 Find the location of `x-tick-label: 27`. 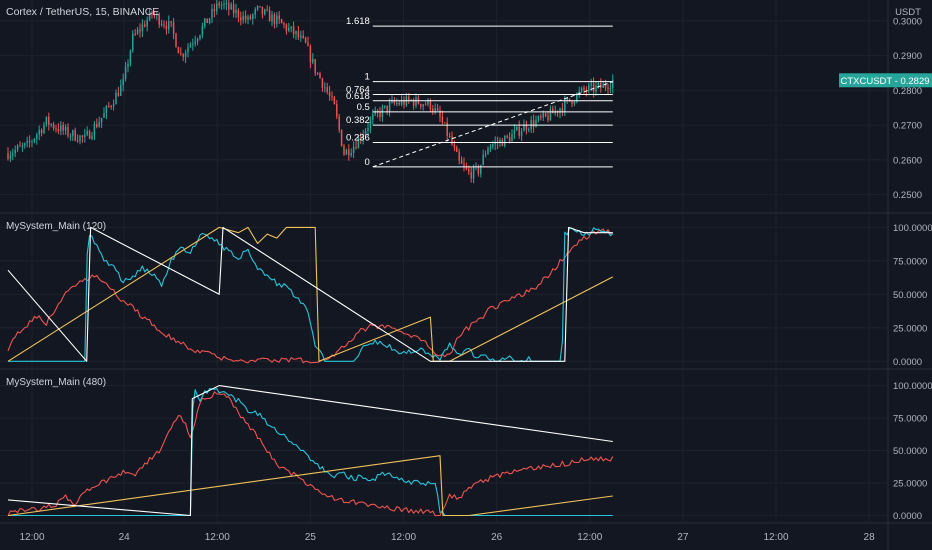

x-tick-label: 27 is located at coordinates (683, 537).